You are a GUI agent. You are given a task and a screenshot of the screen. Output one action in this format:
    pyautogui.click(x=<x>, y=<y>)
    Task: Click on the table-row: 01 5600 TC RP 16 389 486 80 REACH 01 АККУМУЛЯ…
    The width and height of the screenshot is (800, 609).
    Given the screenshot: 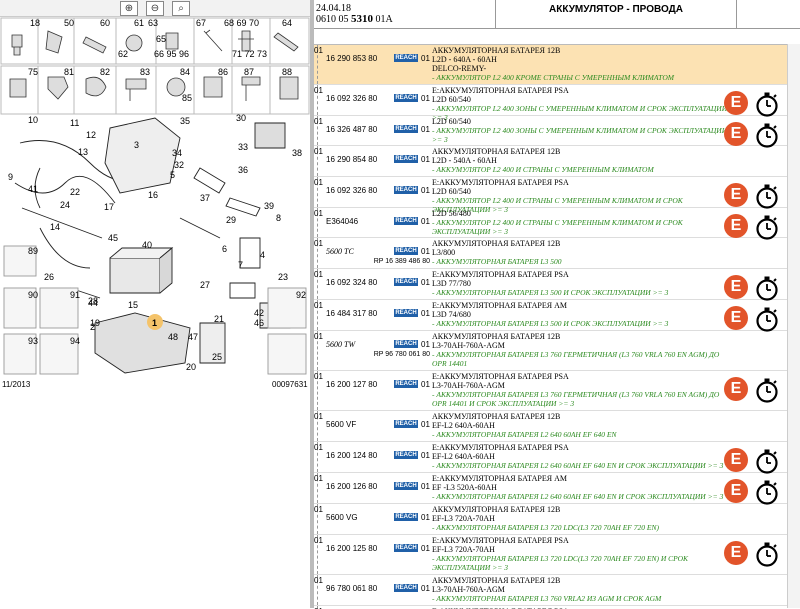 What is the action you would take?
    pyautogui.click(x=551, y=253)
    